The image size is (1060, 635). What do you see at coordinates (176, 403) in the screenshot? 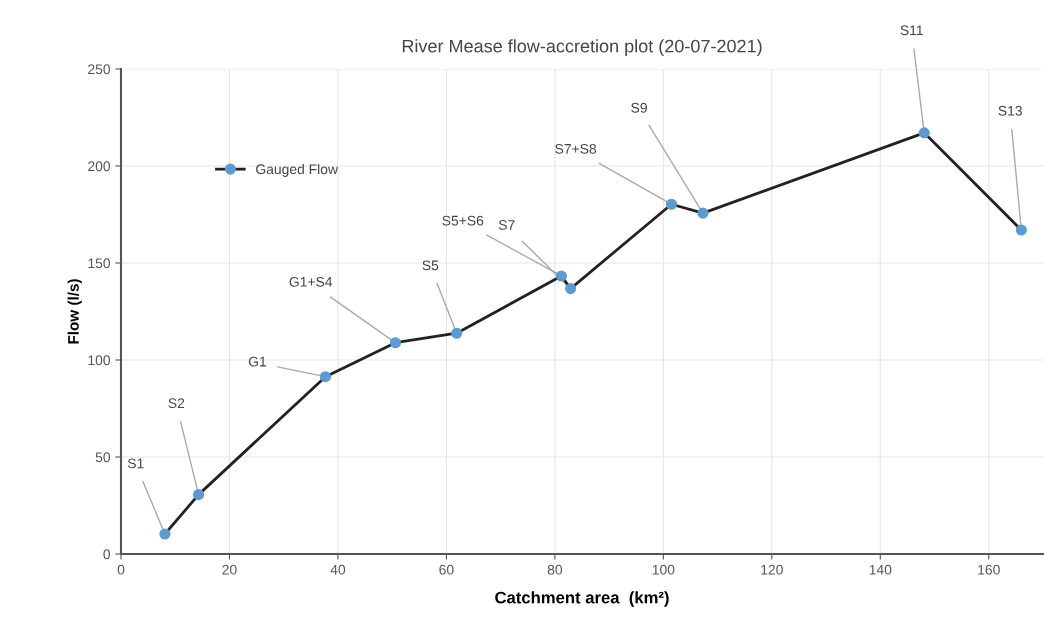
I see `annotation: S2` at bounding box center [176, 403].